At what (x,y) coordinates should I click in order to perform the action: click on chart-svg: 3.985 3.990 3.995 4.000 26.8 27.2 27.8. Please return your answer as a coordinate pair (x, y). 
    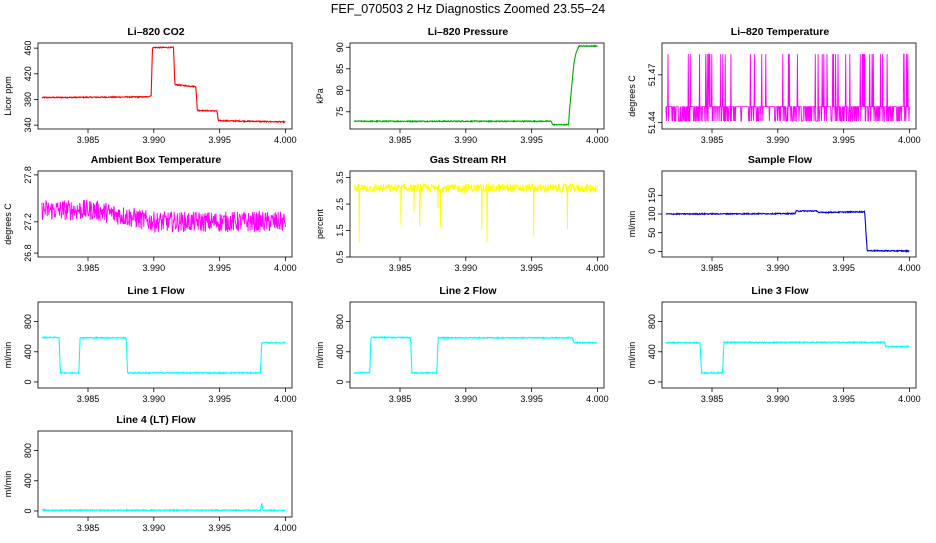
    Looking at the image, I should click on (160, 219).